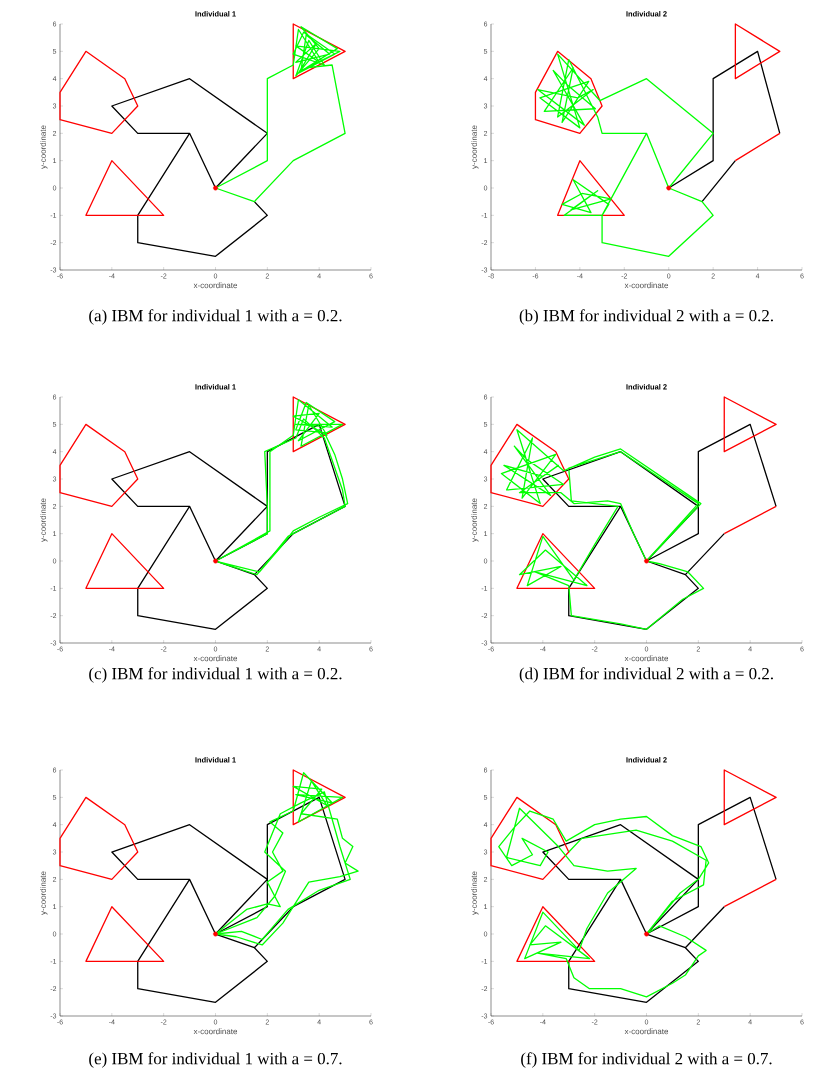 The image size is (839, 1088). I want to click on text: (f) IBM for individual 2 with a = 0.7., so click(646, 1060).